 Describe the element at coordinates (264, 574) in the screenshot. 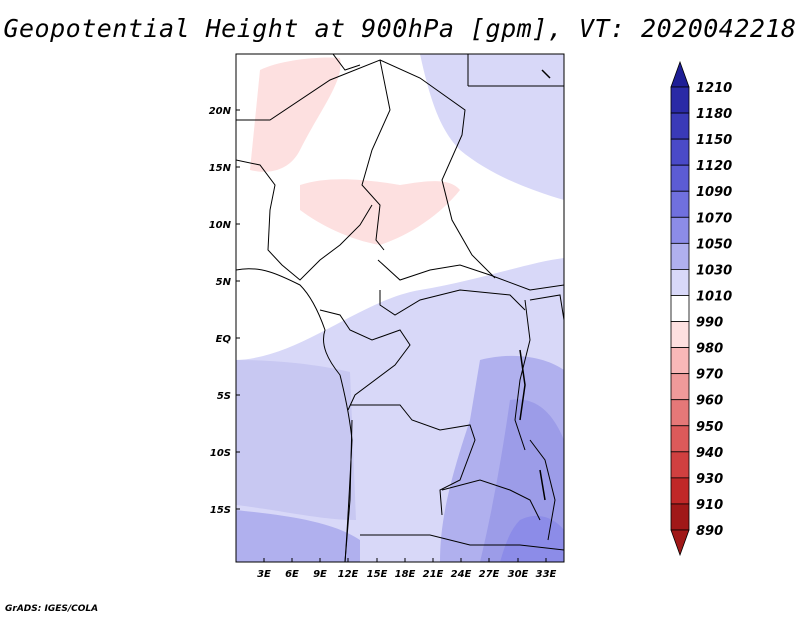

I see `lon-label: 3E` at that location.